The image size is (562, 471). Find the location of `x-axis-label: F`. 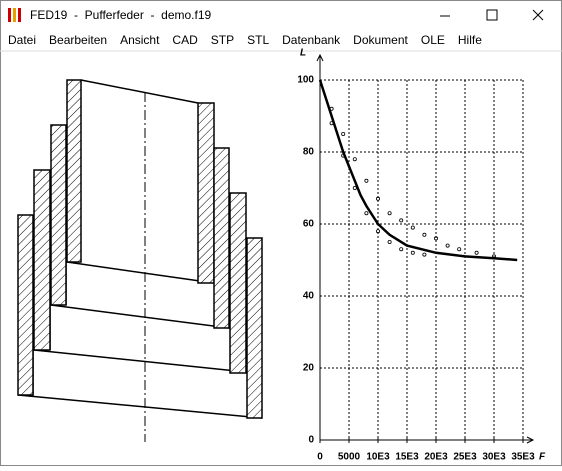

x-axis-label: F is located at coordinates (542, 457).